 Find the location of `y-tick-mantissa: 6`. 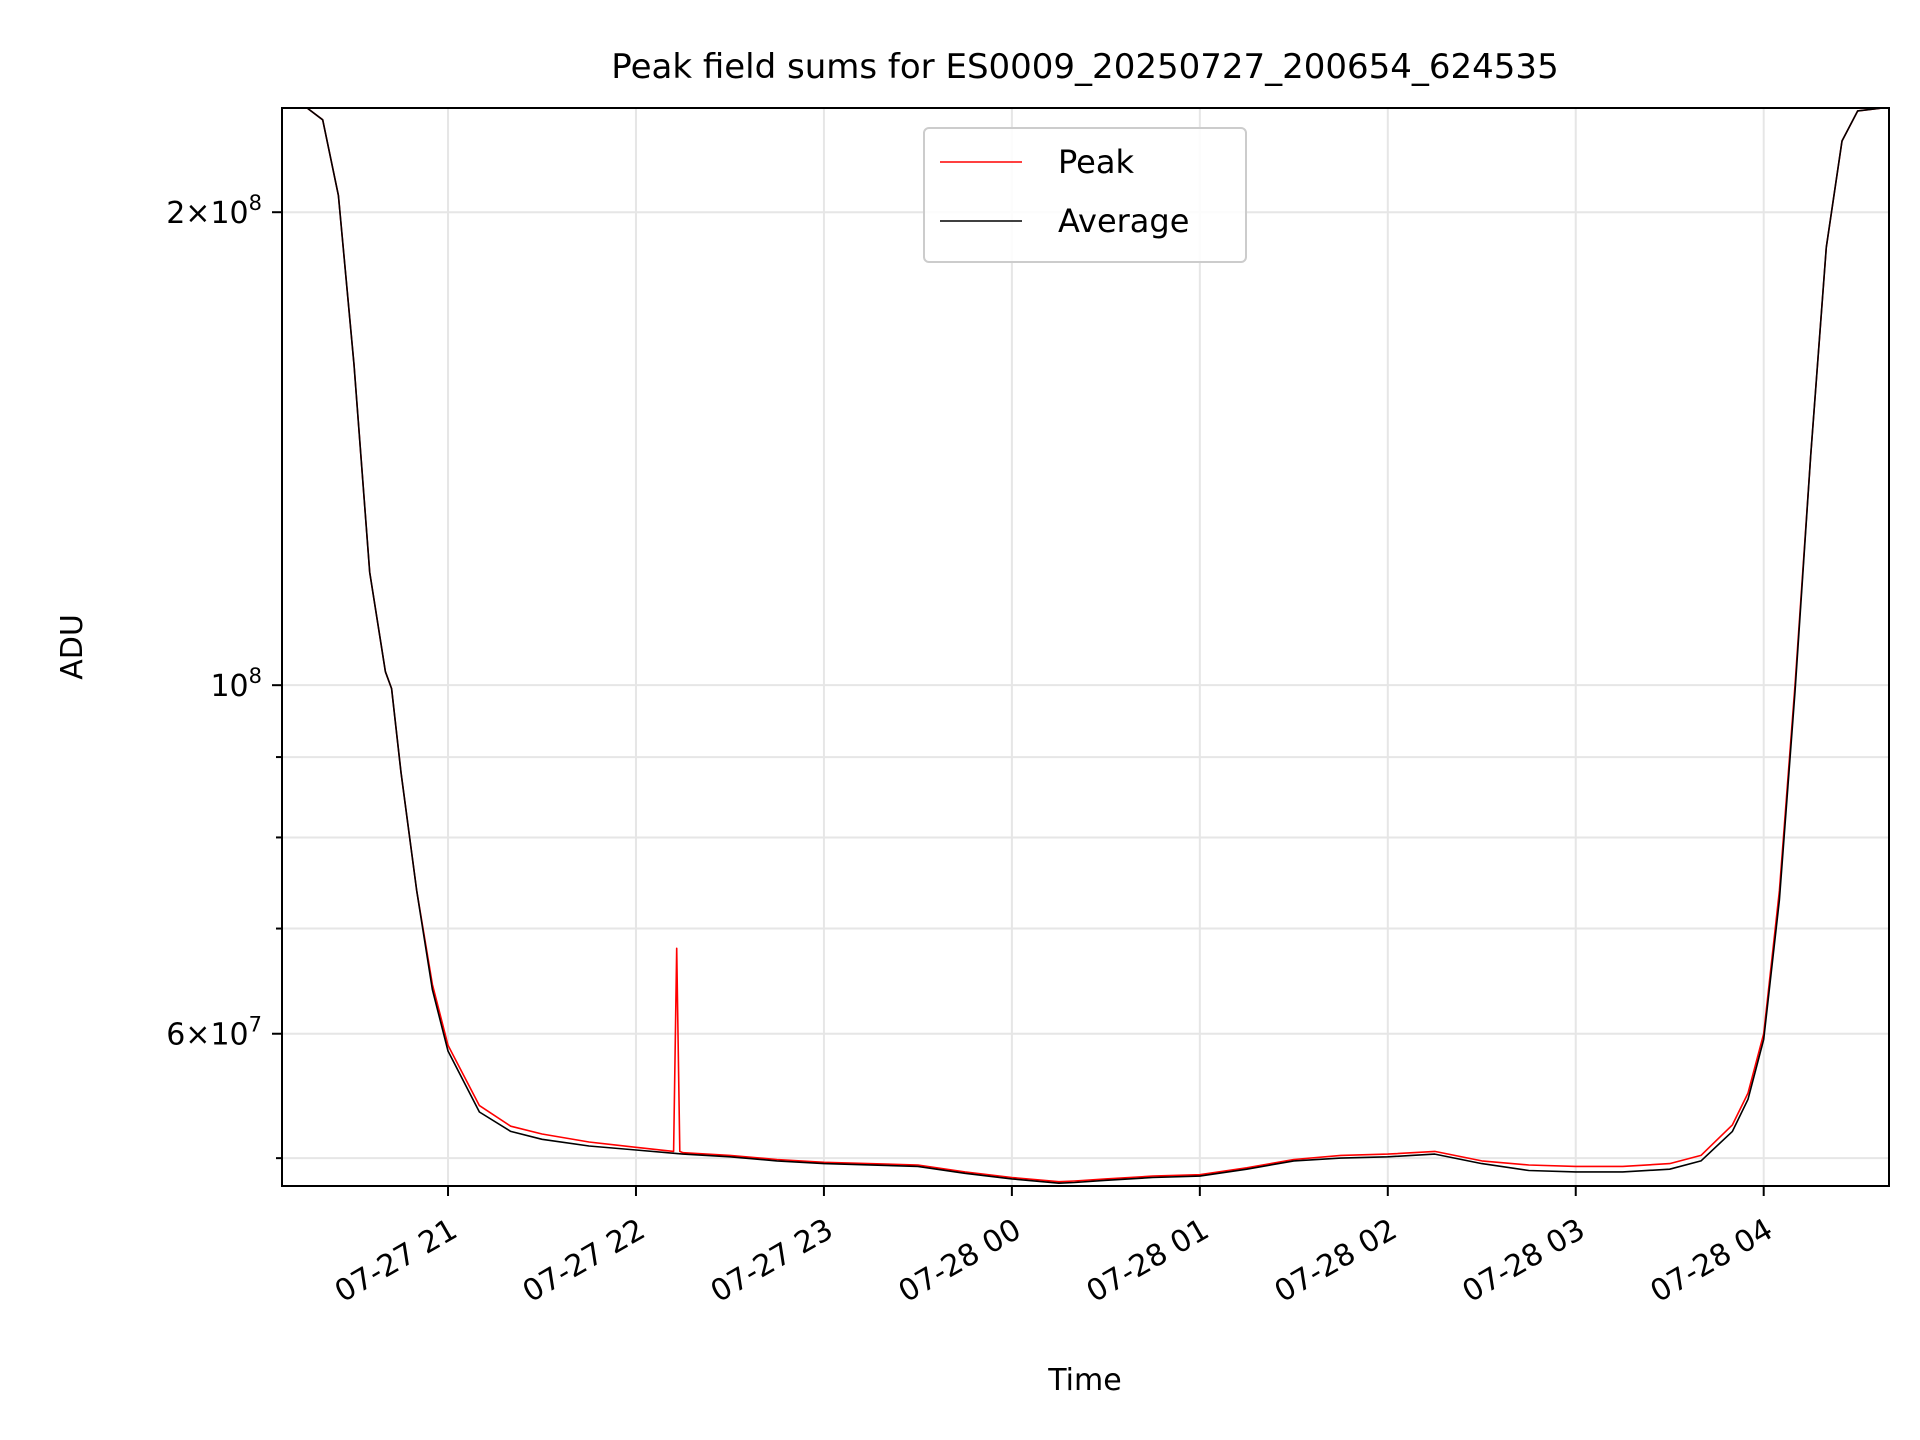

y-tick-mantissa: 6 is located at coordinates (175, 1035).